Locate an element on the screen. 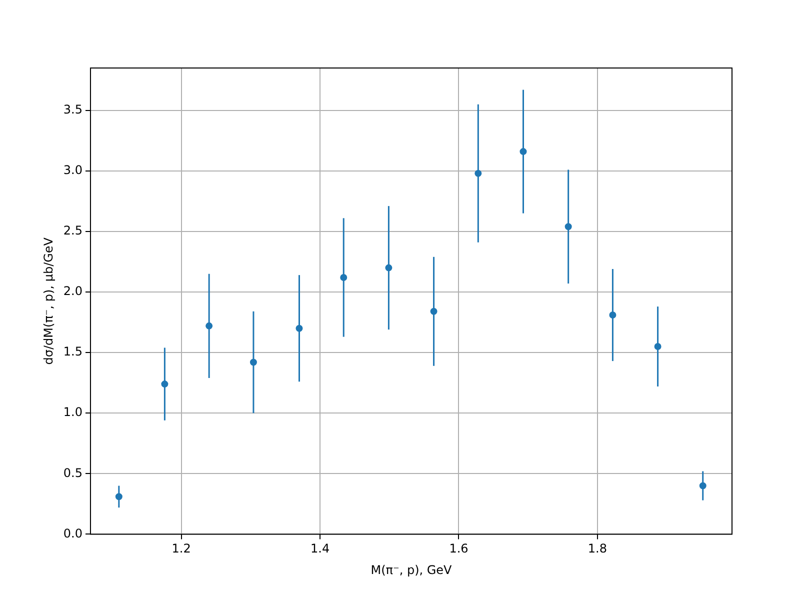 This screenshot has width=800, height=600. x-tick-label: 1.8 is located at coordinates (597, 549).